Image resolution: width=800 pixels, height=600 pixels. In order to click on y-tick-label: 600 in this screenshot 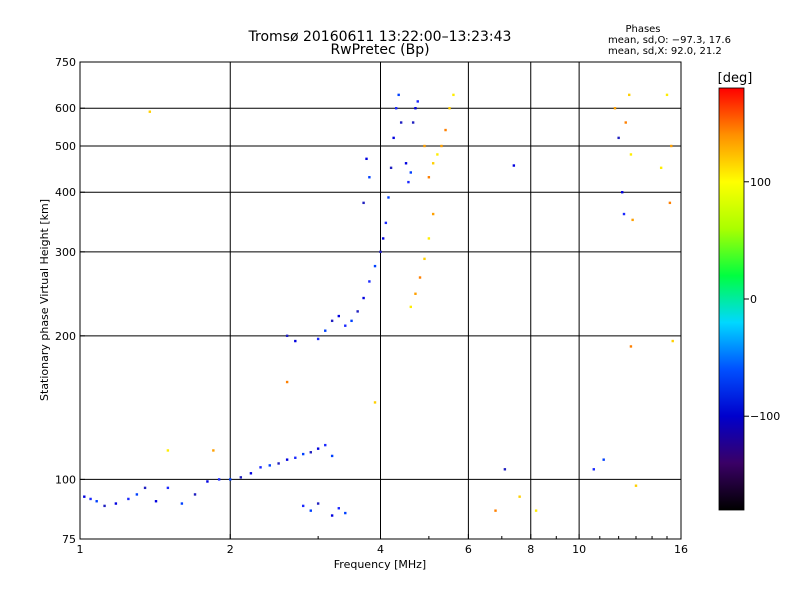, I will do `click(65, 108)`.